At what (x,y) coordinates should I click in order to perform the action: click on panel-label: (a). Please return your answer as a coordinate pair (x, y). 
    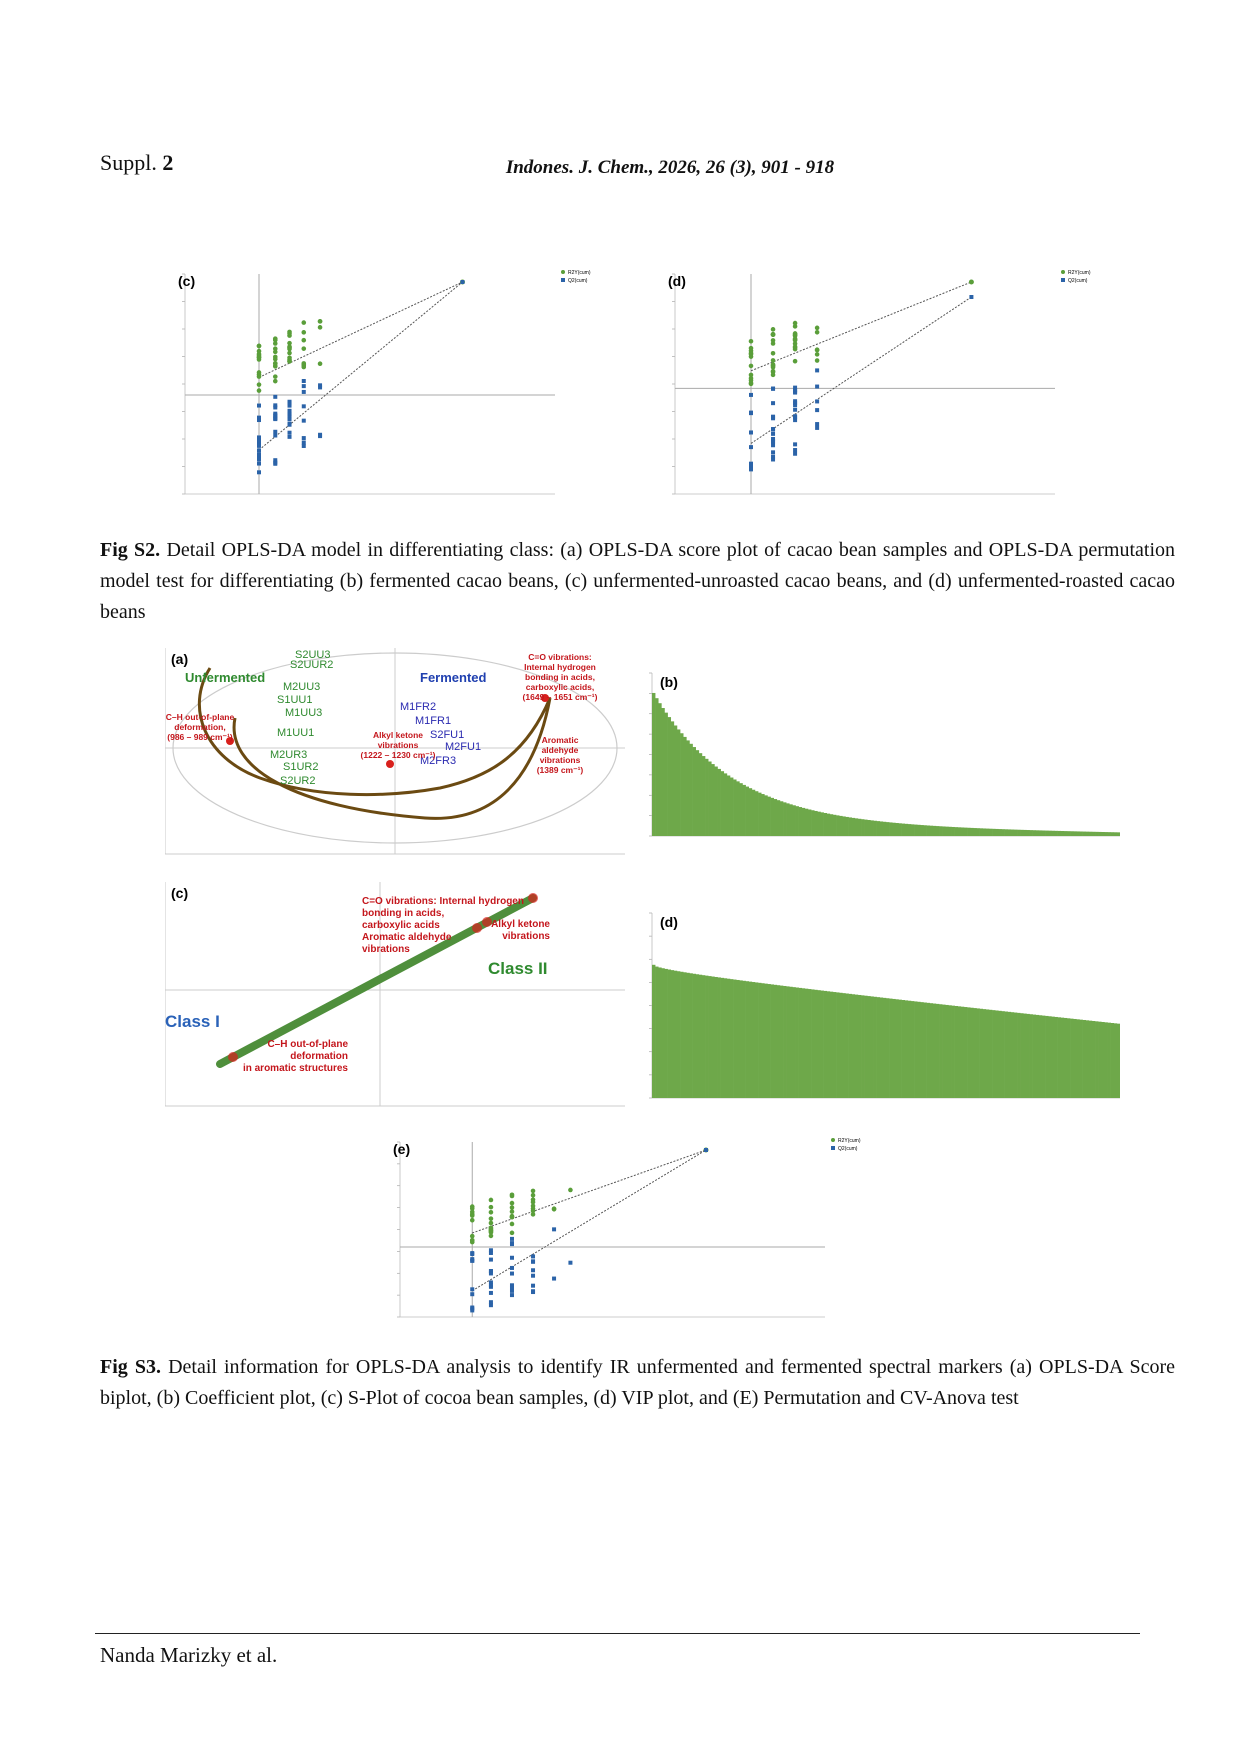
    Looking at the image, I should click on (179, 659).